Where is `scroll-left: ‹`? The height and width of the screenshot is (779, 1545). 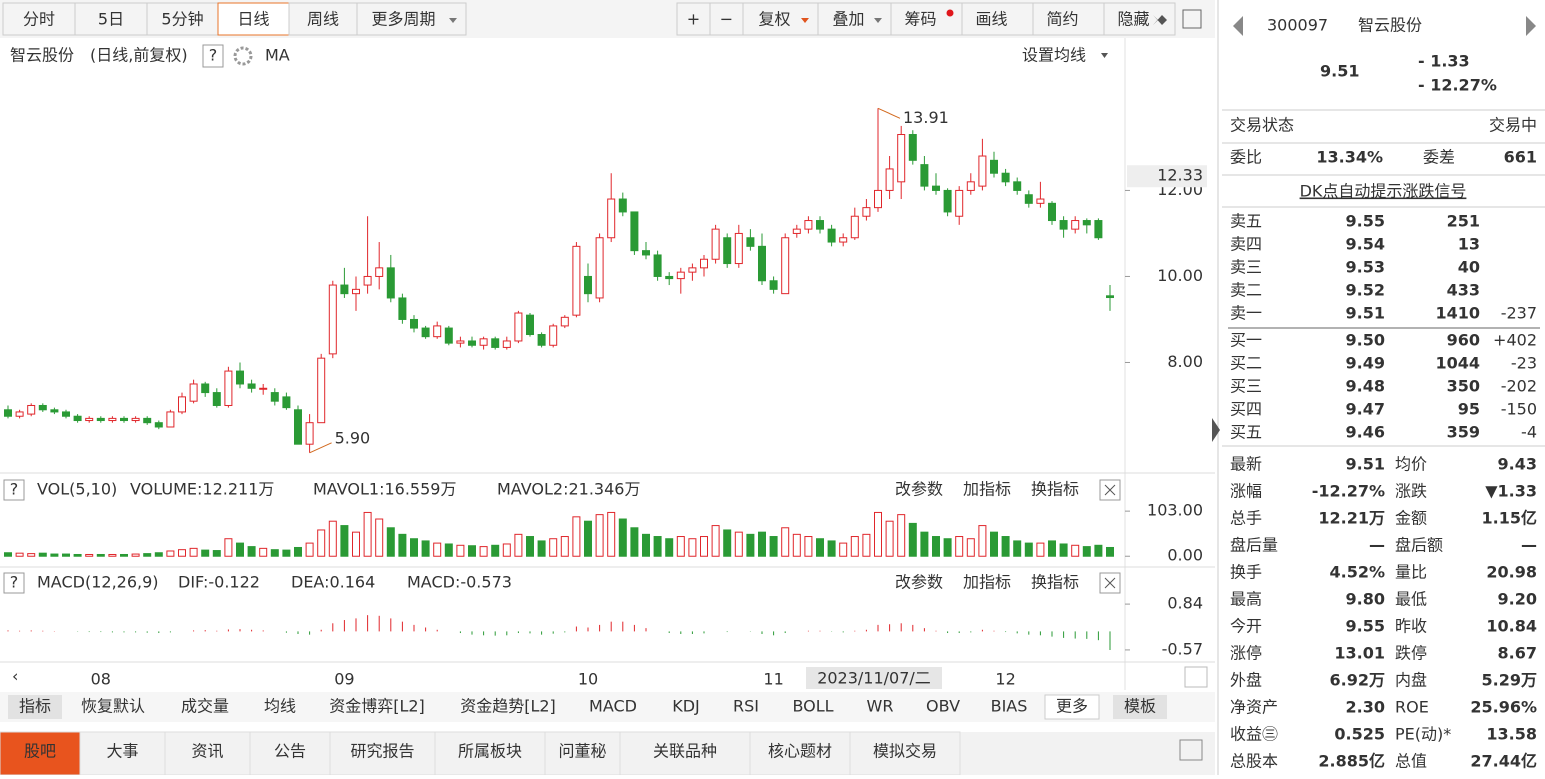 scroll-left: ‹ is located at coordinates (15, 676).